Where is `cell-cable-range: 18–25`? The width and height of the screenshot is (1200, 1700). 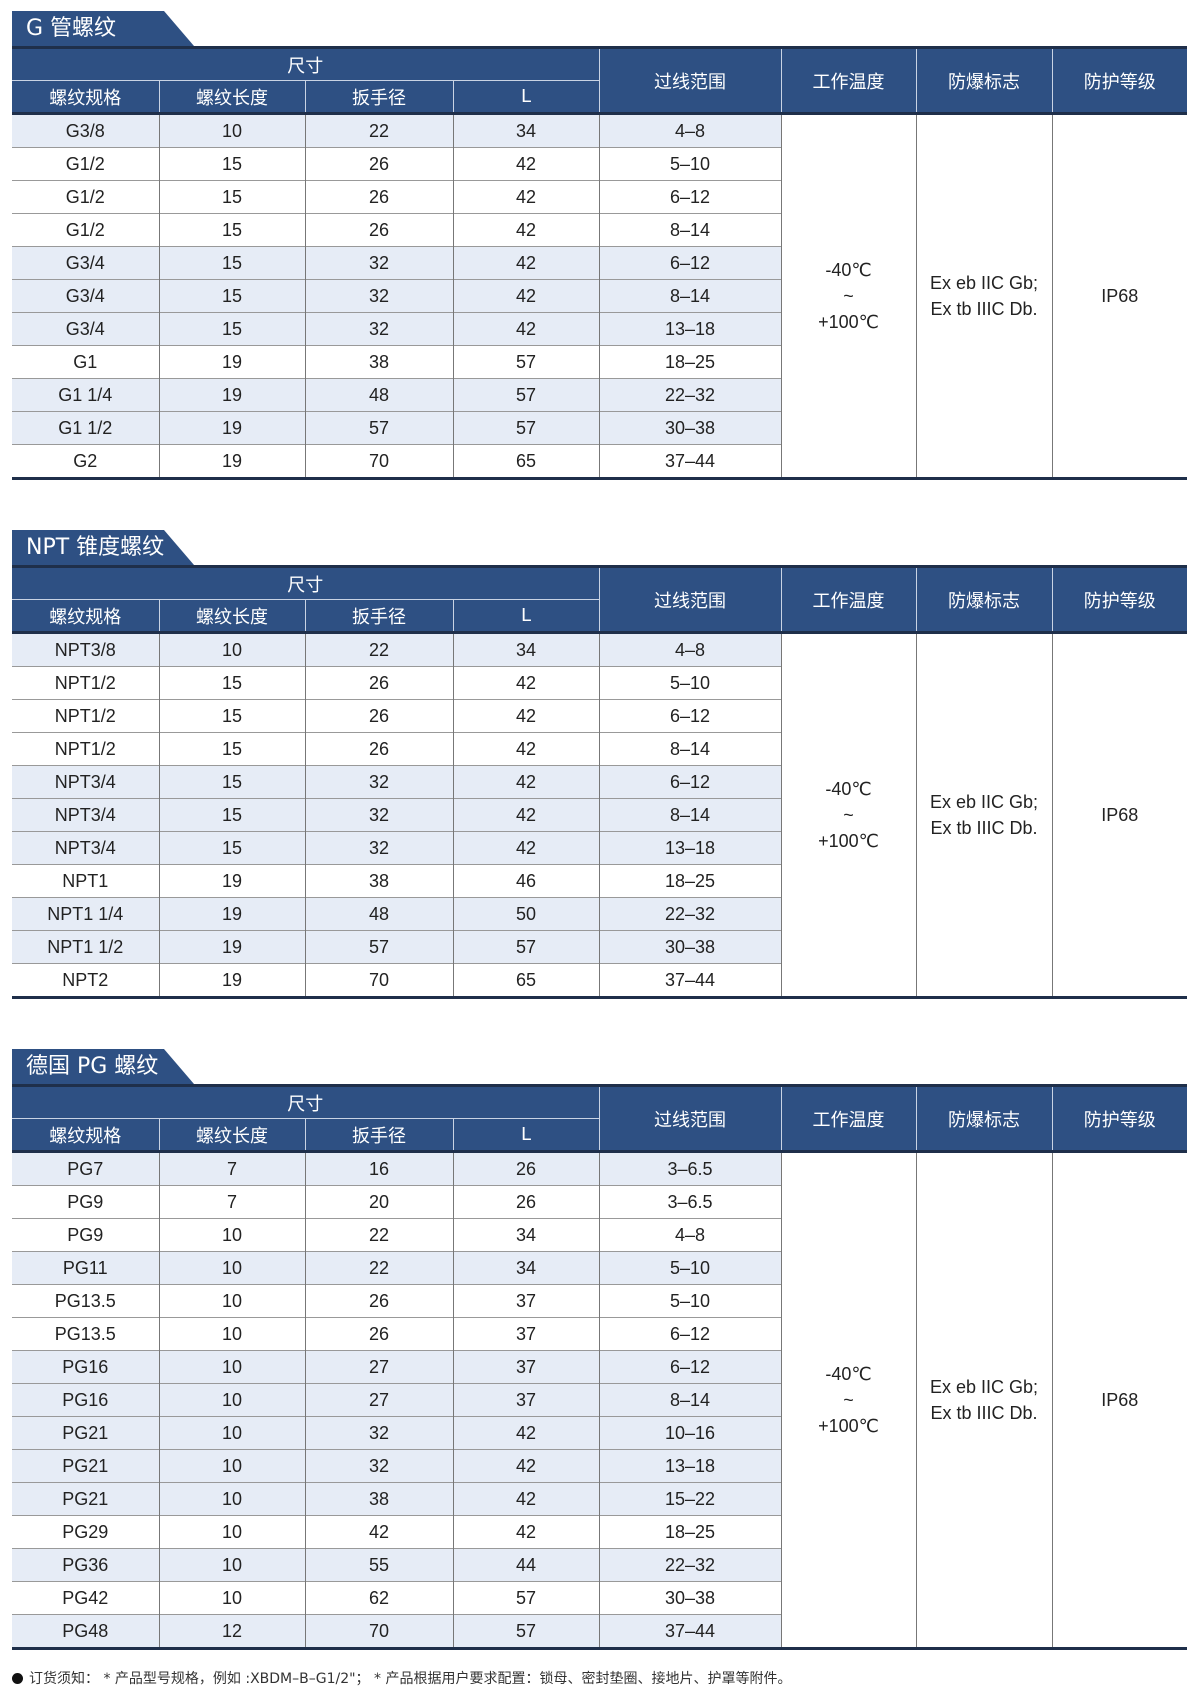
cell-cable-range: 18–25 is located at coordinates (689, 362).